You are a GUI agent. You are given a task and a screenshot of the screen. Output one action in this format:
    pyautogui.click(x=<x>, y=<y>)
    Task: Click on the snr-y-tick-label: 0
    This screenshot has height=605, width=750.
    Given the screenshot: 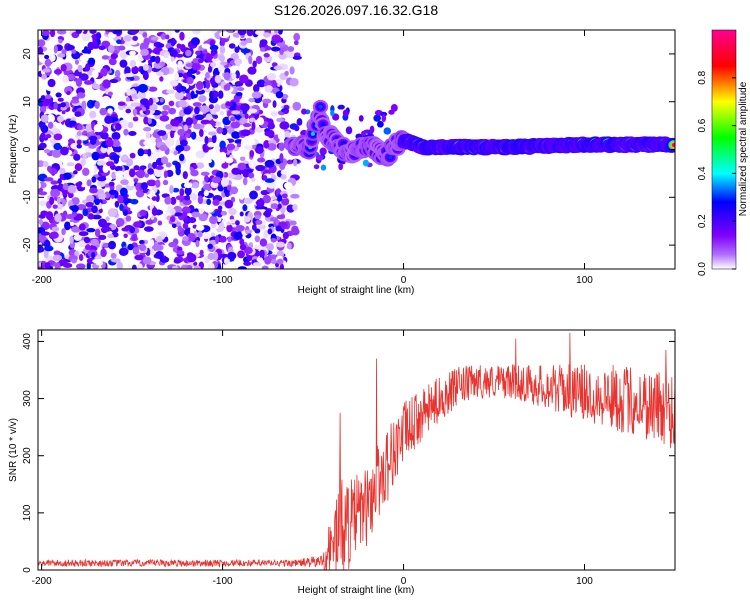 What is the action you would take?
    pyautogui.click(x=27, y=570)
    